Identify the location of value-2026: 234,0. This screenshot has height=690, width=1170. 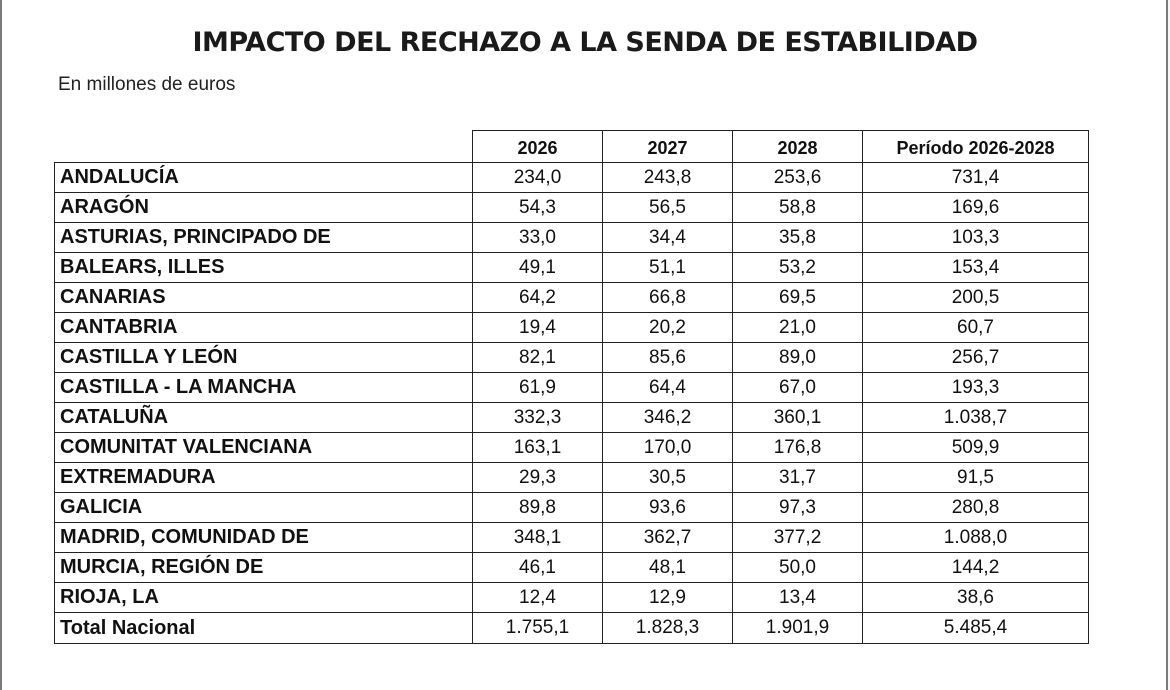
(537, 177).